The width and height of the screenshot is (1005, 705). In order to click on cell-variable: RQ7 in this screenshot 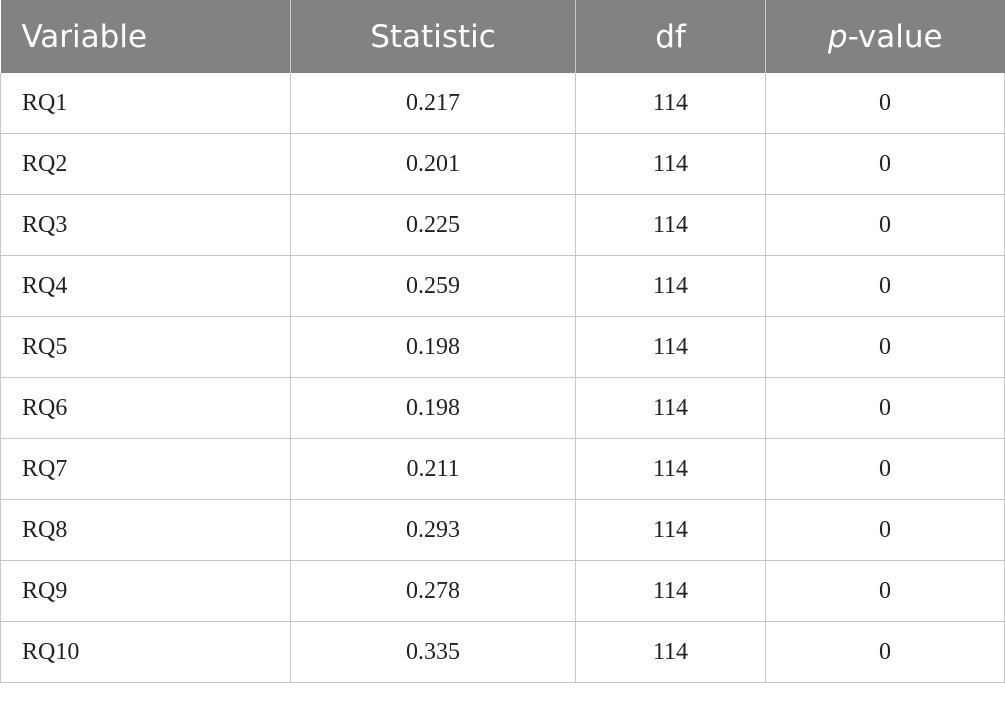, I will do `click(145, 469)`.